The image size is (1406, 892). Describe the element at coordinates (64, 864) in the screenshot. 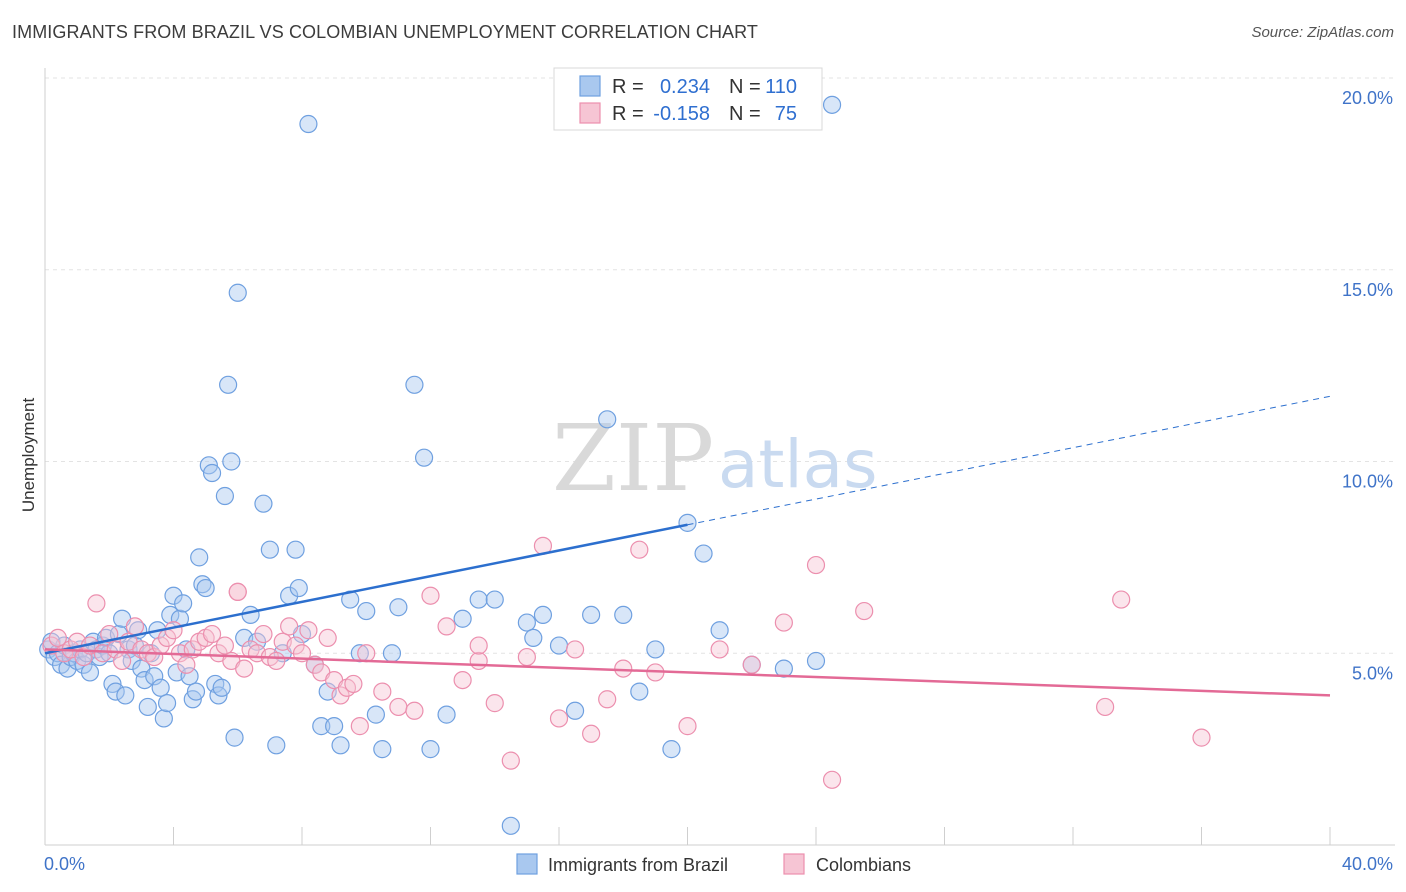

I see `x-tick-label-0: 0.0%` at that location.